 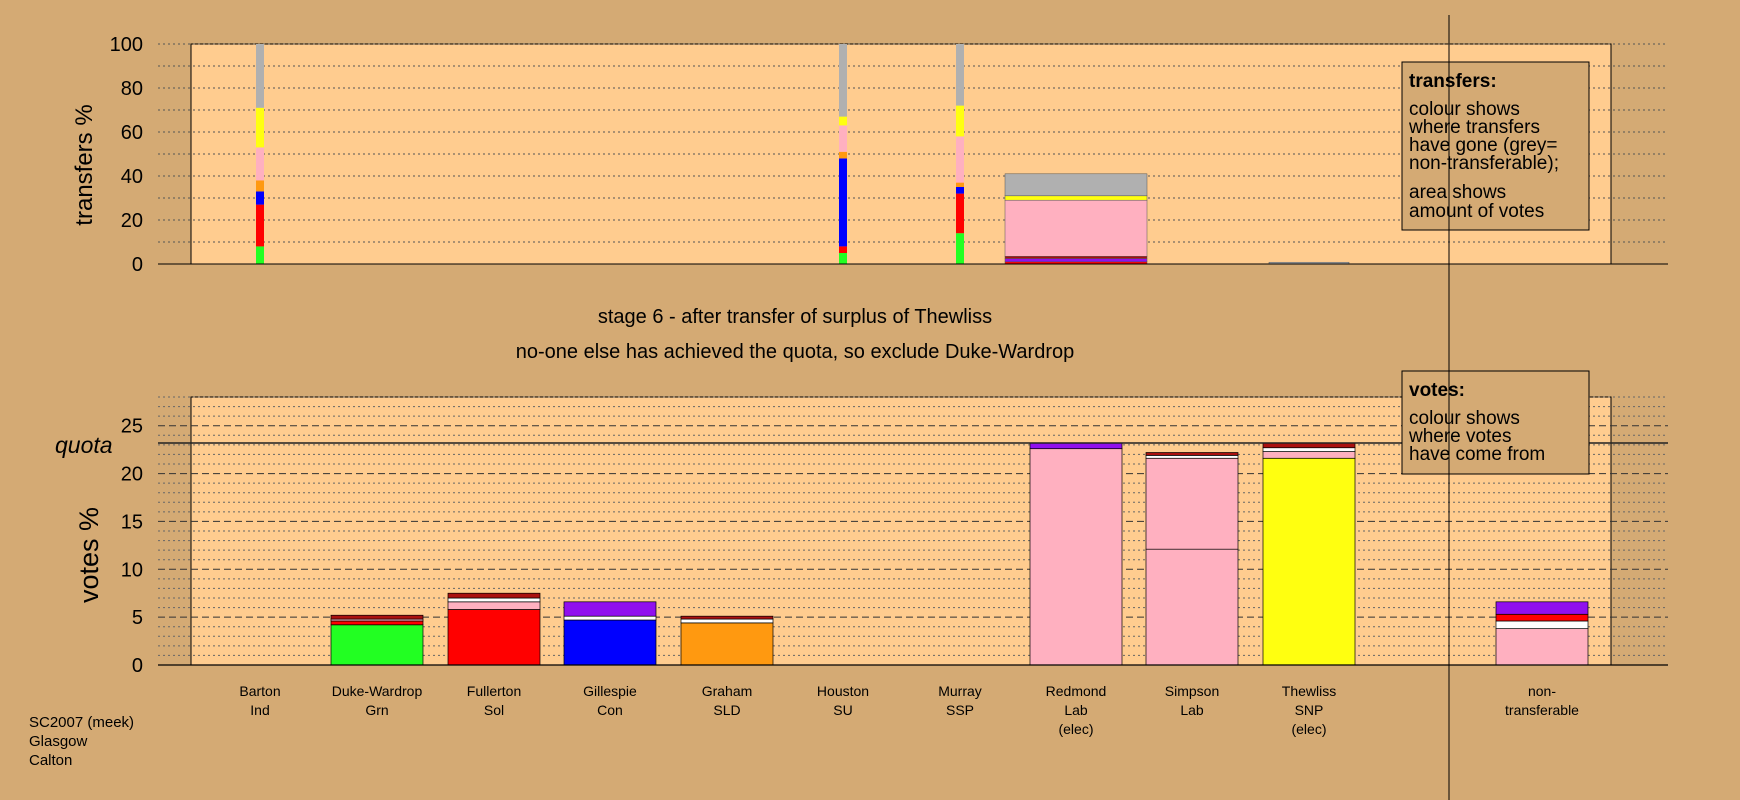 What do you see at coordinates (960, 691) in the screenshot?
I see `candidate-name: Murray` at bounding box center [960, 691].